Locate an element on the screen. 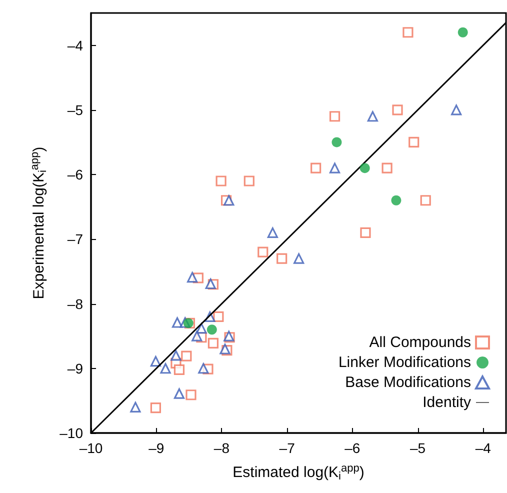 The width and height of the screenshot is (507, 493). legend-label: Linker Modifications is located at coordinates (404, 362).